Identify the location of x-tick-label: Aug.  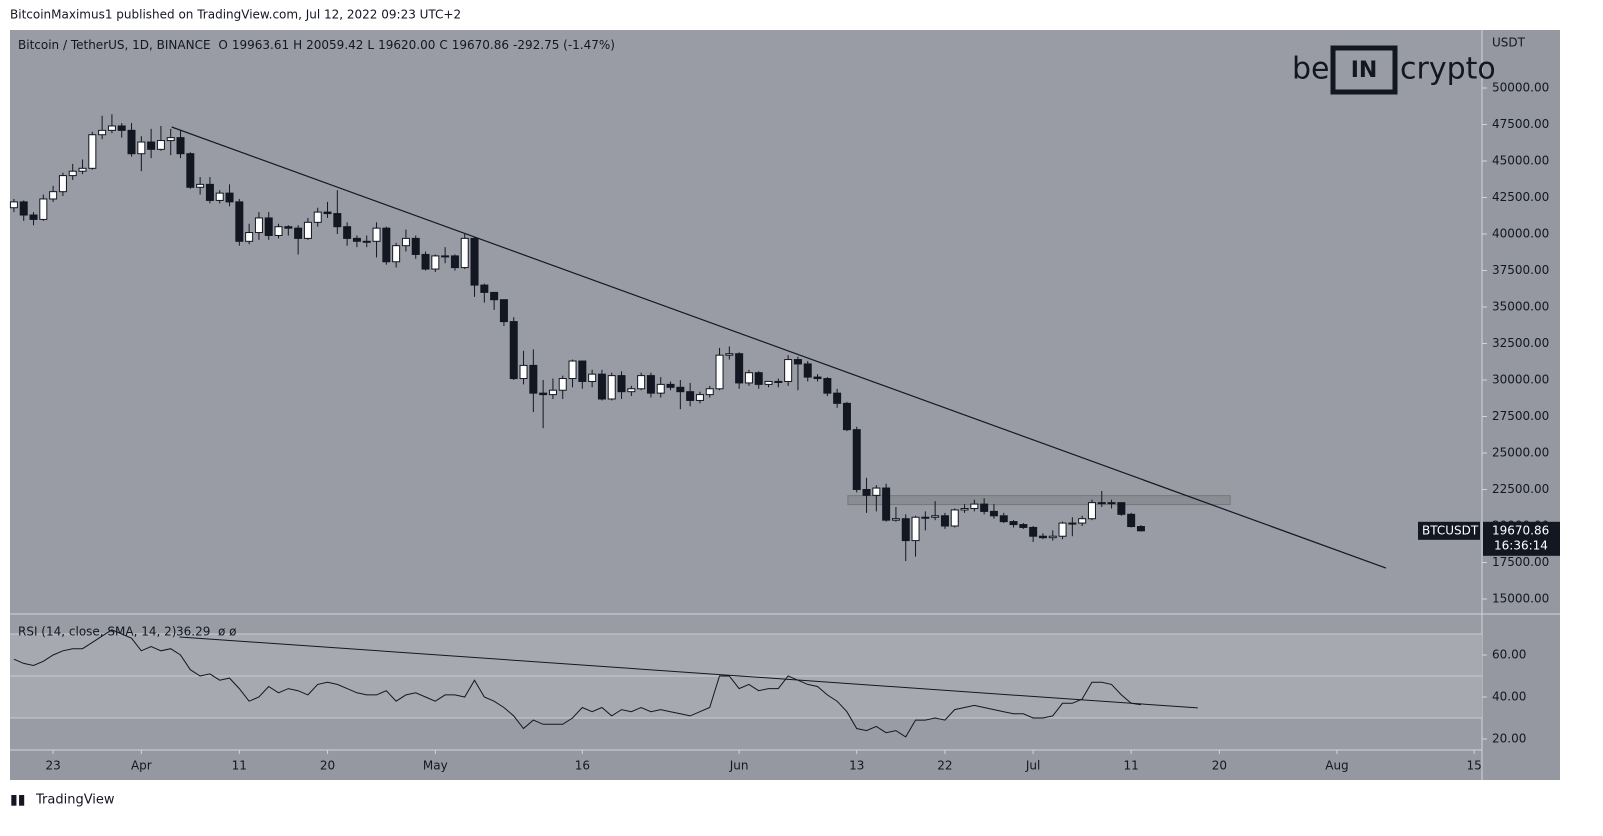
(1336, 766).